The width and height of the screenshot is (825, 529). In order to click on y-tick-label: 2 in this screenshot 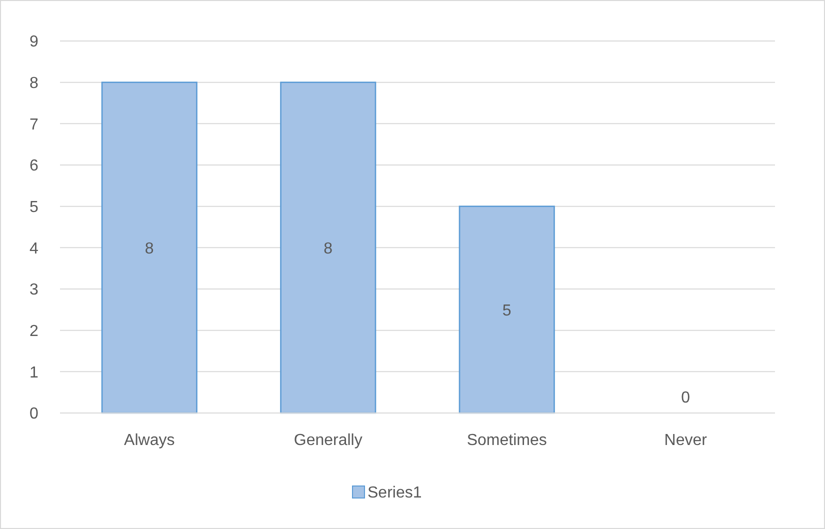, I will do `click(34, 331)`.